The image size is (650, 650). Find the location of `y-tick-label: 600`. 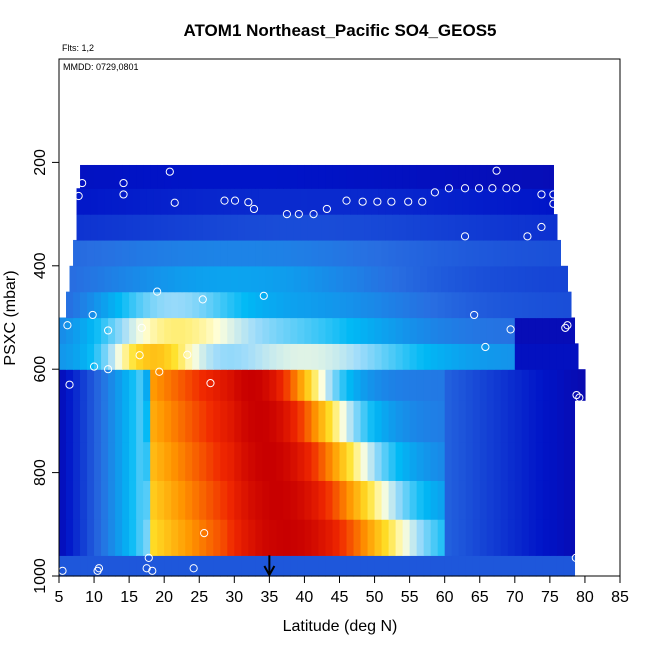

y-tick-label: 600 is located at coordinates (40, 369).